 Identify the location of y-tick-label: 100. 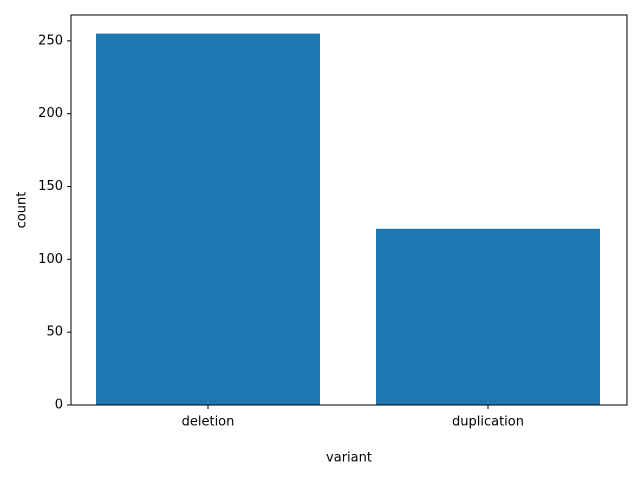
(50, 259).